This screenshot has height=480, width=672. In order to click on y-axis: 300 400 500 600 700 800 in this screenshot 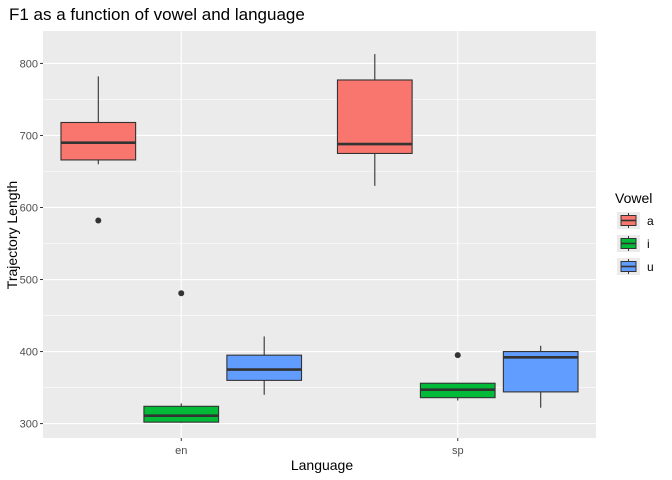, I will do `click(31, 244)`.